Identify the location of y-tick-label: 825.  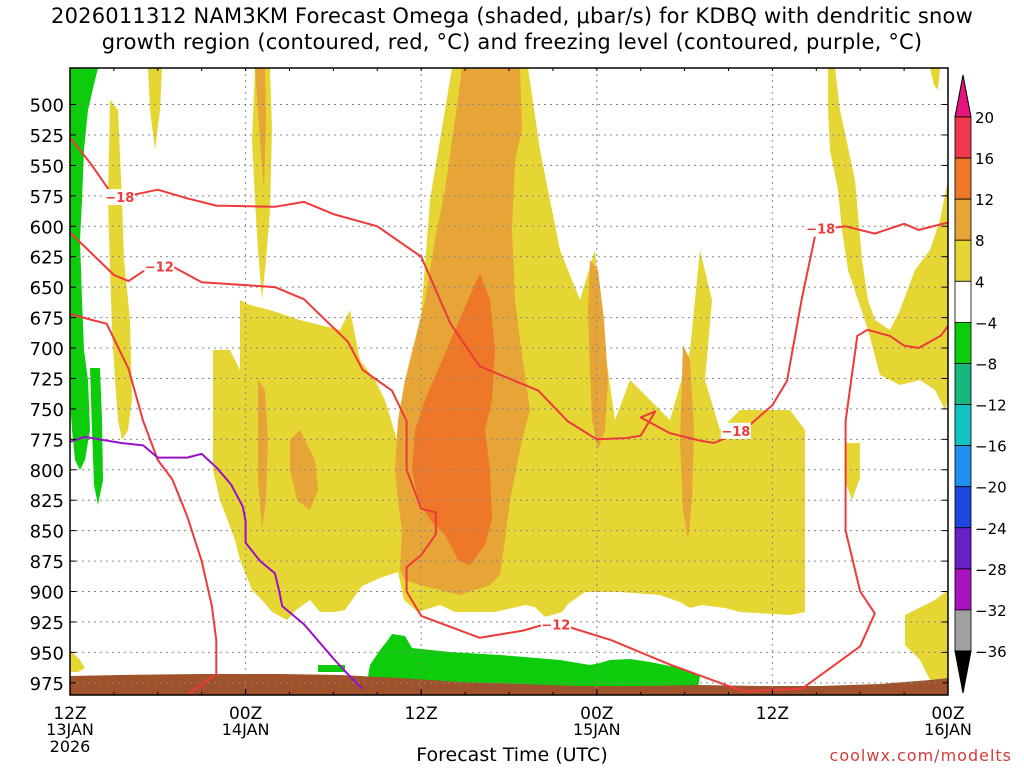
(47, 501).